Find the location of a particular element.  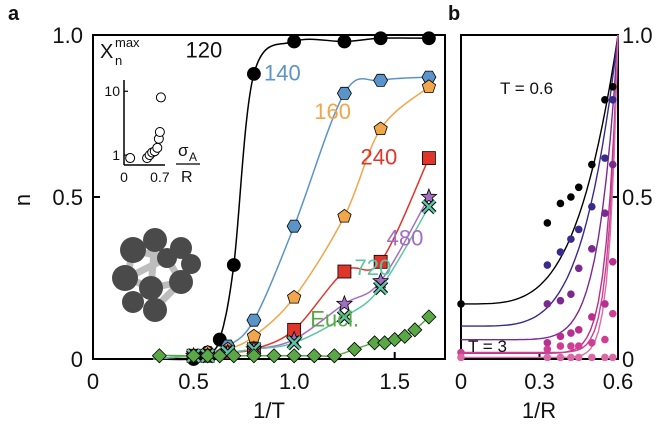

inset-x-label-den: R is located at coordinates (187, 177).